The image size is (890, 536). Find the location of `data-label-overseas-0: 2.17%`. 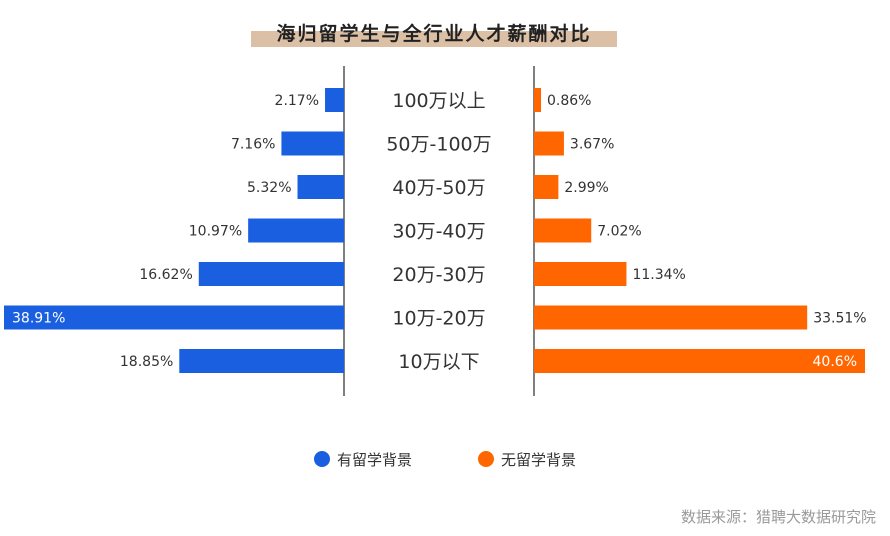

data-label-overseas-0: 2.17% is located at coordinates (297, 101).